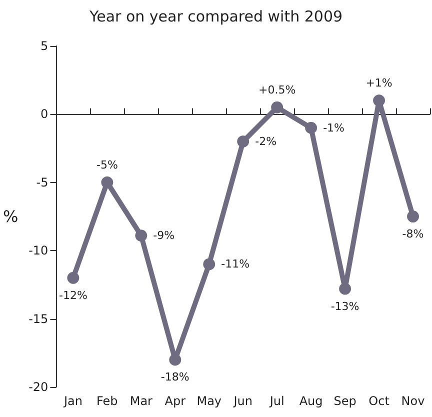 This screenshot has height=417, width=432. What do you see at coordinates (44, 114) in the screenshot?
I see `y-tick-label: 0` at bounding box center [44, 114].